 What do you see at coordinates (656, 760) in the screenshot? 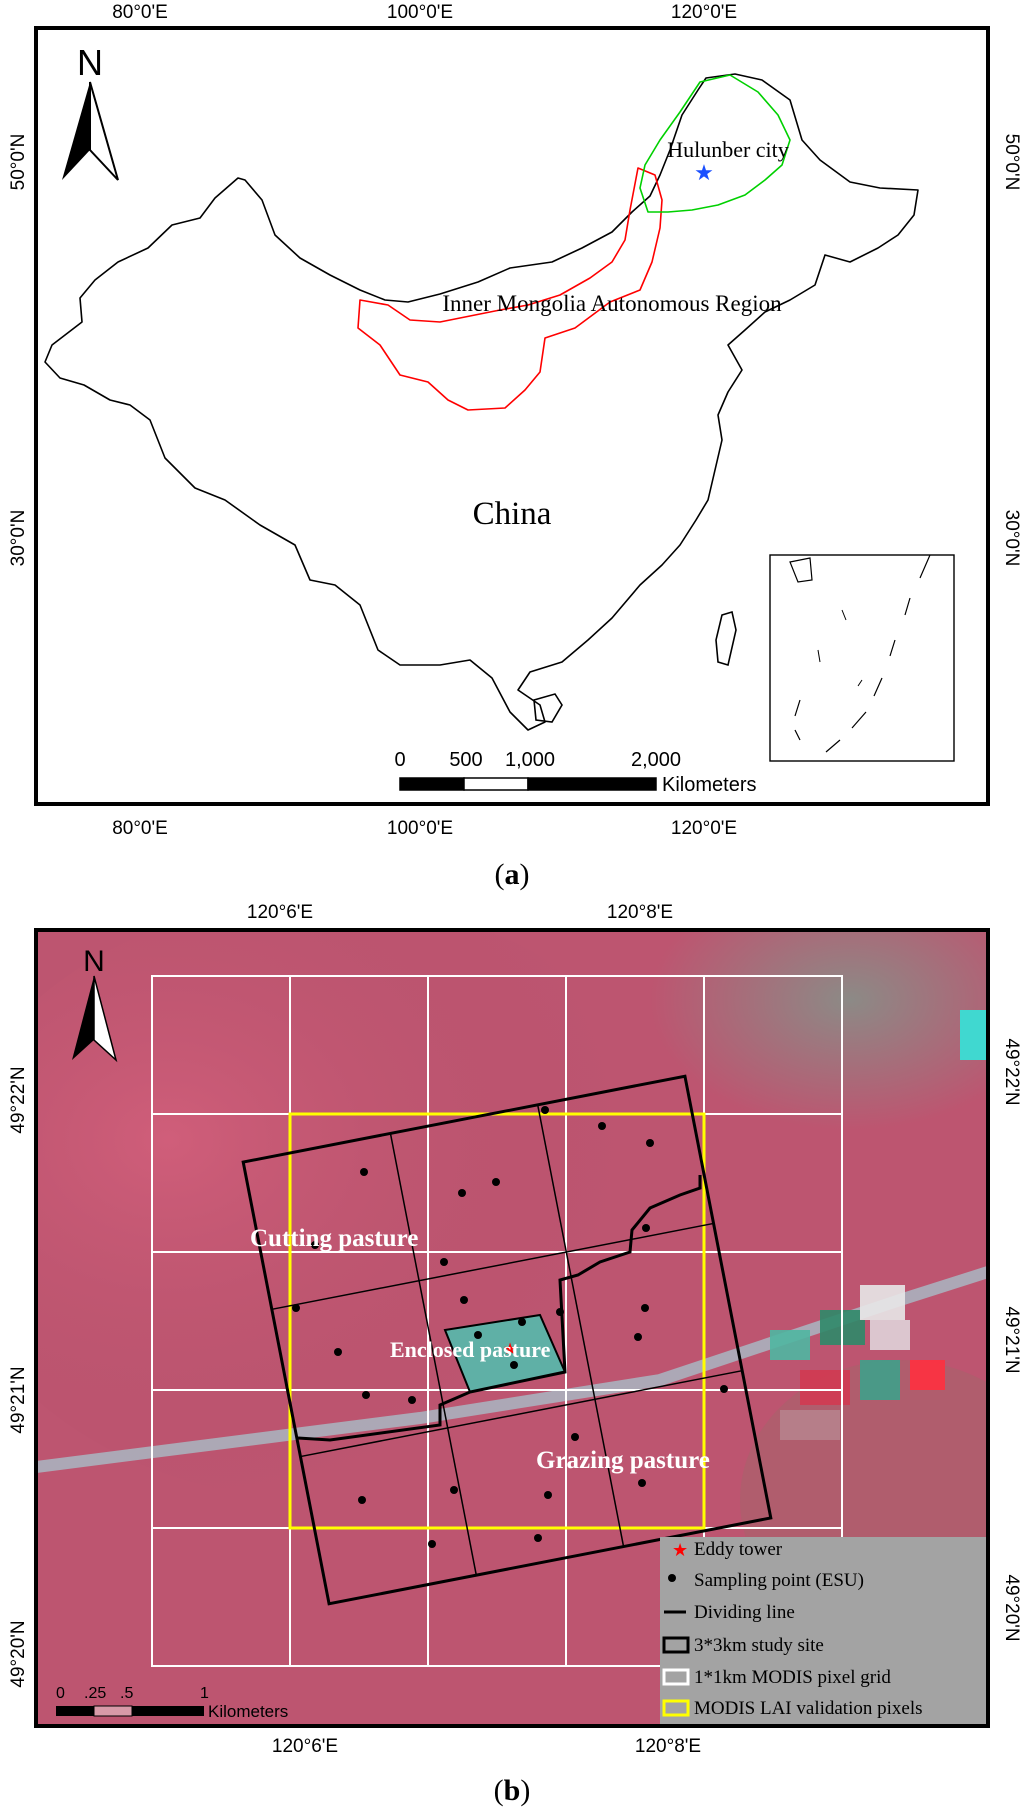
I see `scale-tick-2000: 2,000` at bounding box center [656, 760].